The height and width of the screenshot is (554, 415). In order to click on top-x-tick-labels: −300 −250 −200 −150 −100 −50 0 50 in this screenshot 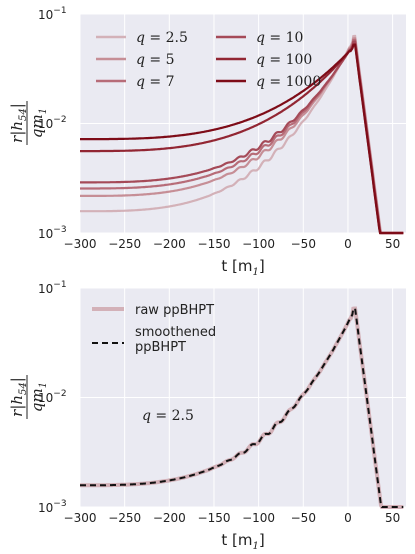, I will do `click(232, 244)`.